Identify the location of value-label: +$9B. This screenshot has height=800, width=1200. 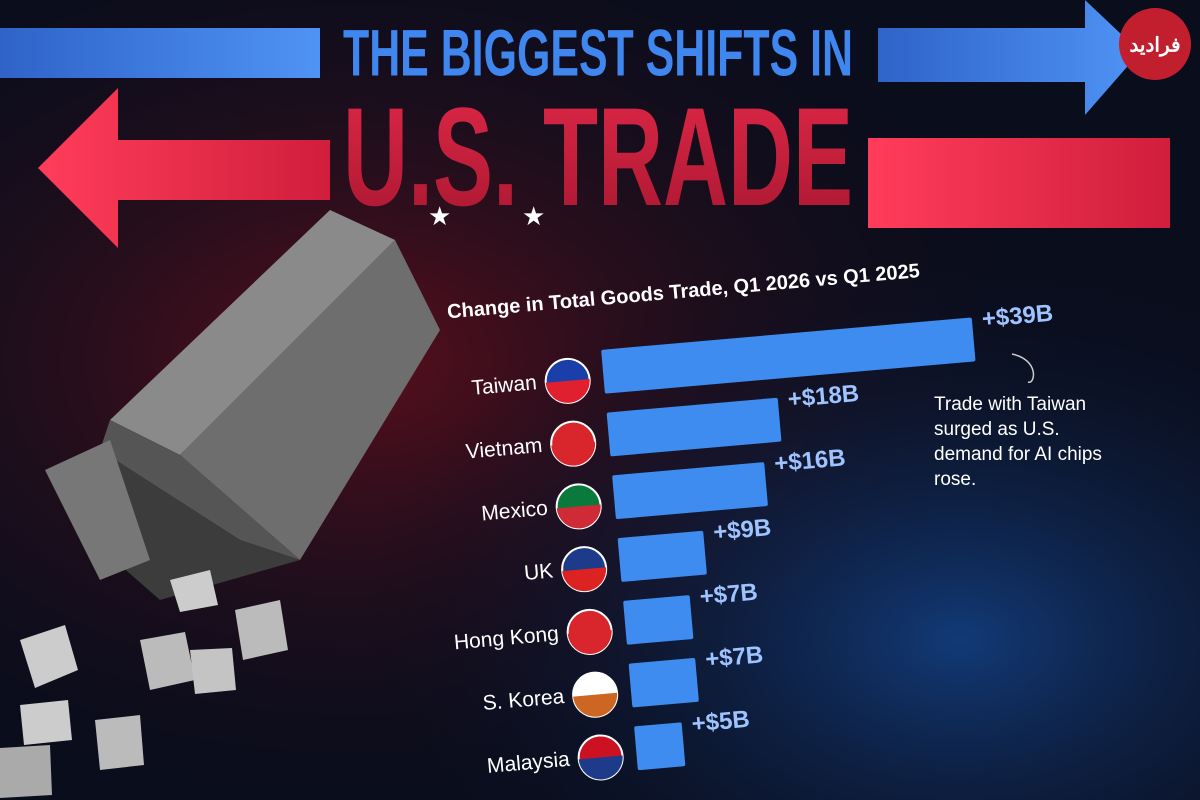
(742, 530).